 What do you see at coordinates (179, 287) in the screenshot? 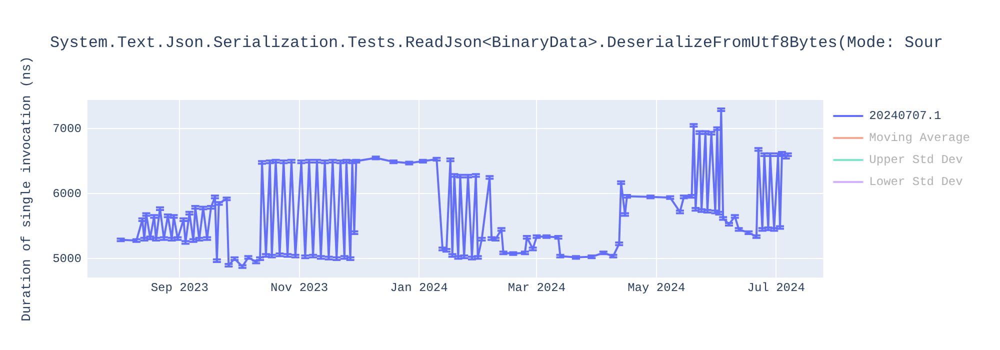
I see `x-tick-label: Sep 2023` at bounding box center [179, 287].